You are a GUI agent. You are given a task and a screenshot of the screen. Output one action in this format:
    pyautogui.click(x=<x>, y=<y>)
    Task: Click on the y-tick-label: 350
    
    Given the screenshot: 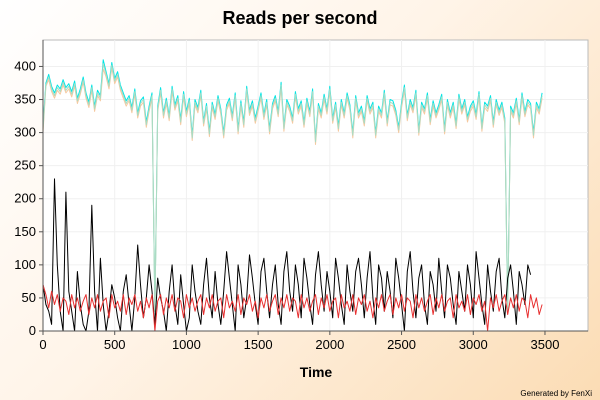 What is the action you would take?
    pyautogui.click(x=25, y=99)
    